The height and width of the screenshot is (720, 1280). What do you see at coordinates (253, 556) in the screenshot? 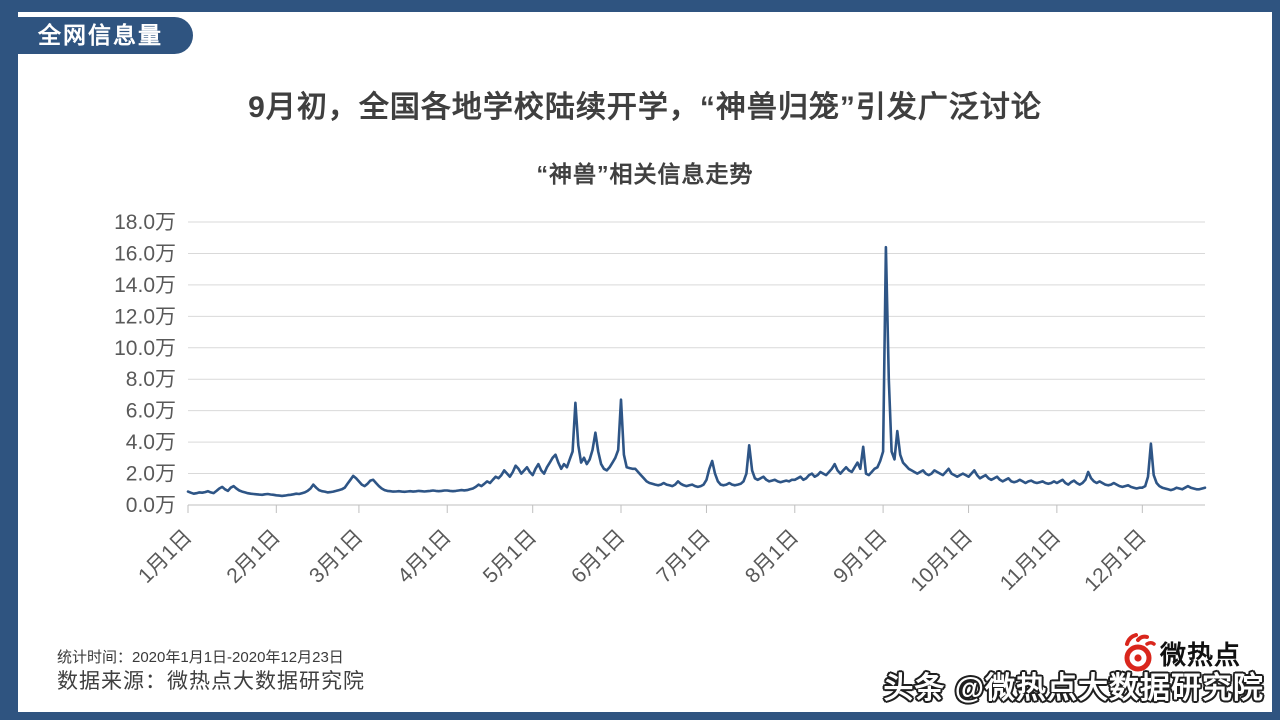
I see `svg-text: 2月1日` at bounding box center [253, 556].